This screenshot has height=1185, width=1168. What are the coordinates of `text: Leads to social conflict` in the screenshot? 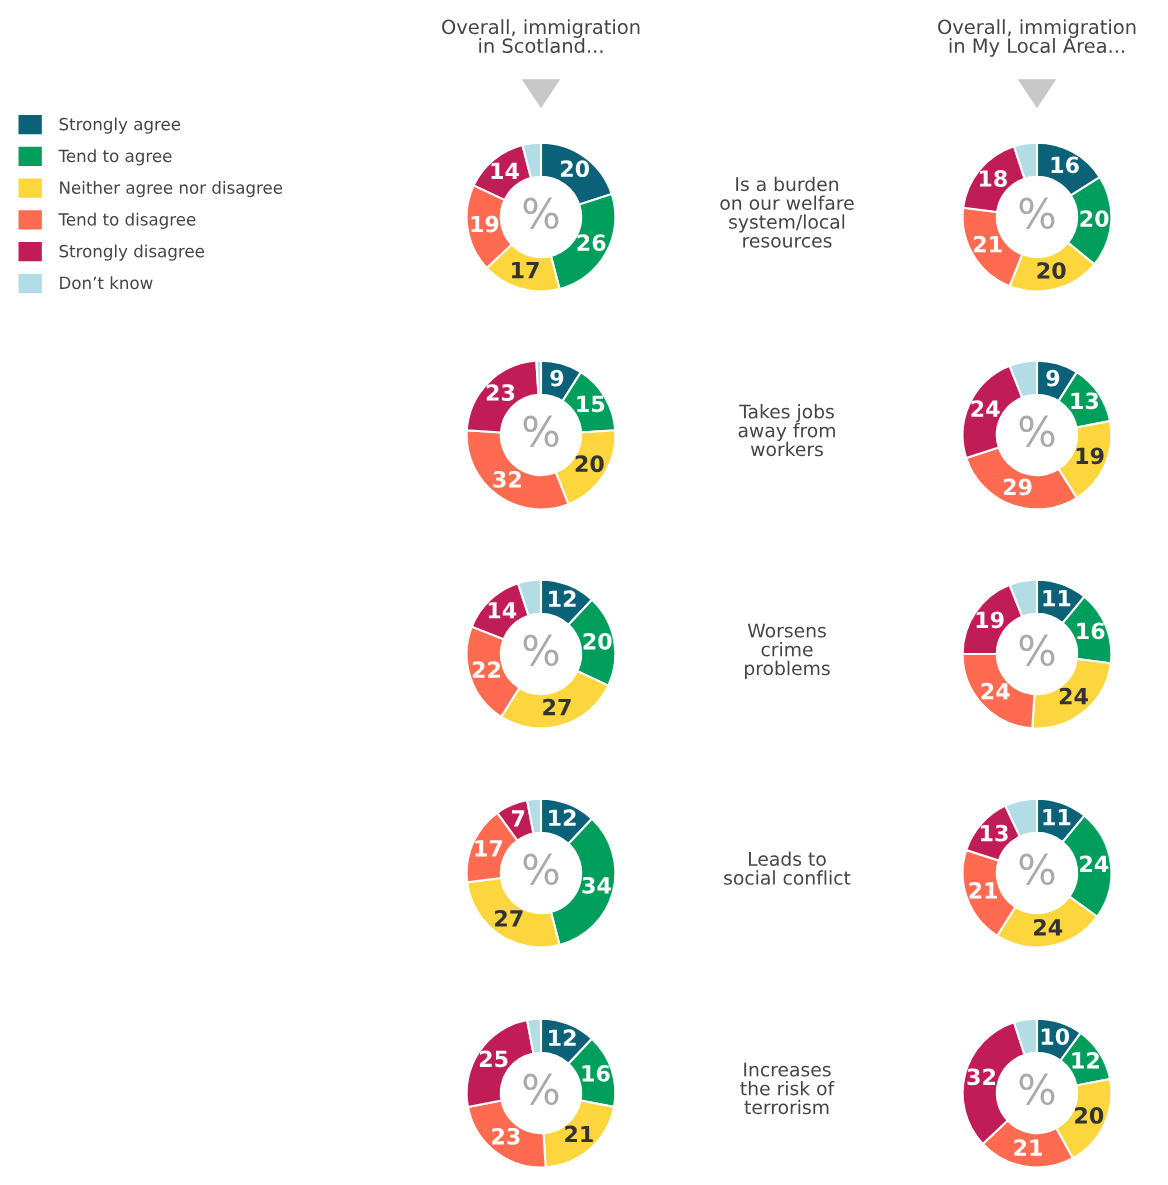 It's located at (787, 868).